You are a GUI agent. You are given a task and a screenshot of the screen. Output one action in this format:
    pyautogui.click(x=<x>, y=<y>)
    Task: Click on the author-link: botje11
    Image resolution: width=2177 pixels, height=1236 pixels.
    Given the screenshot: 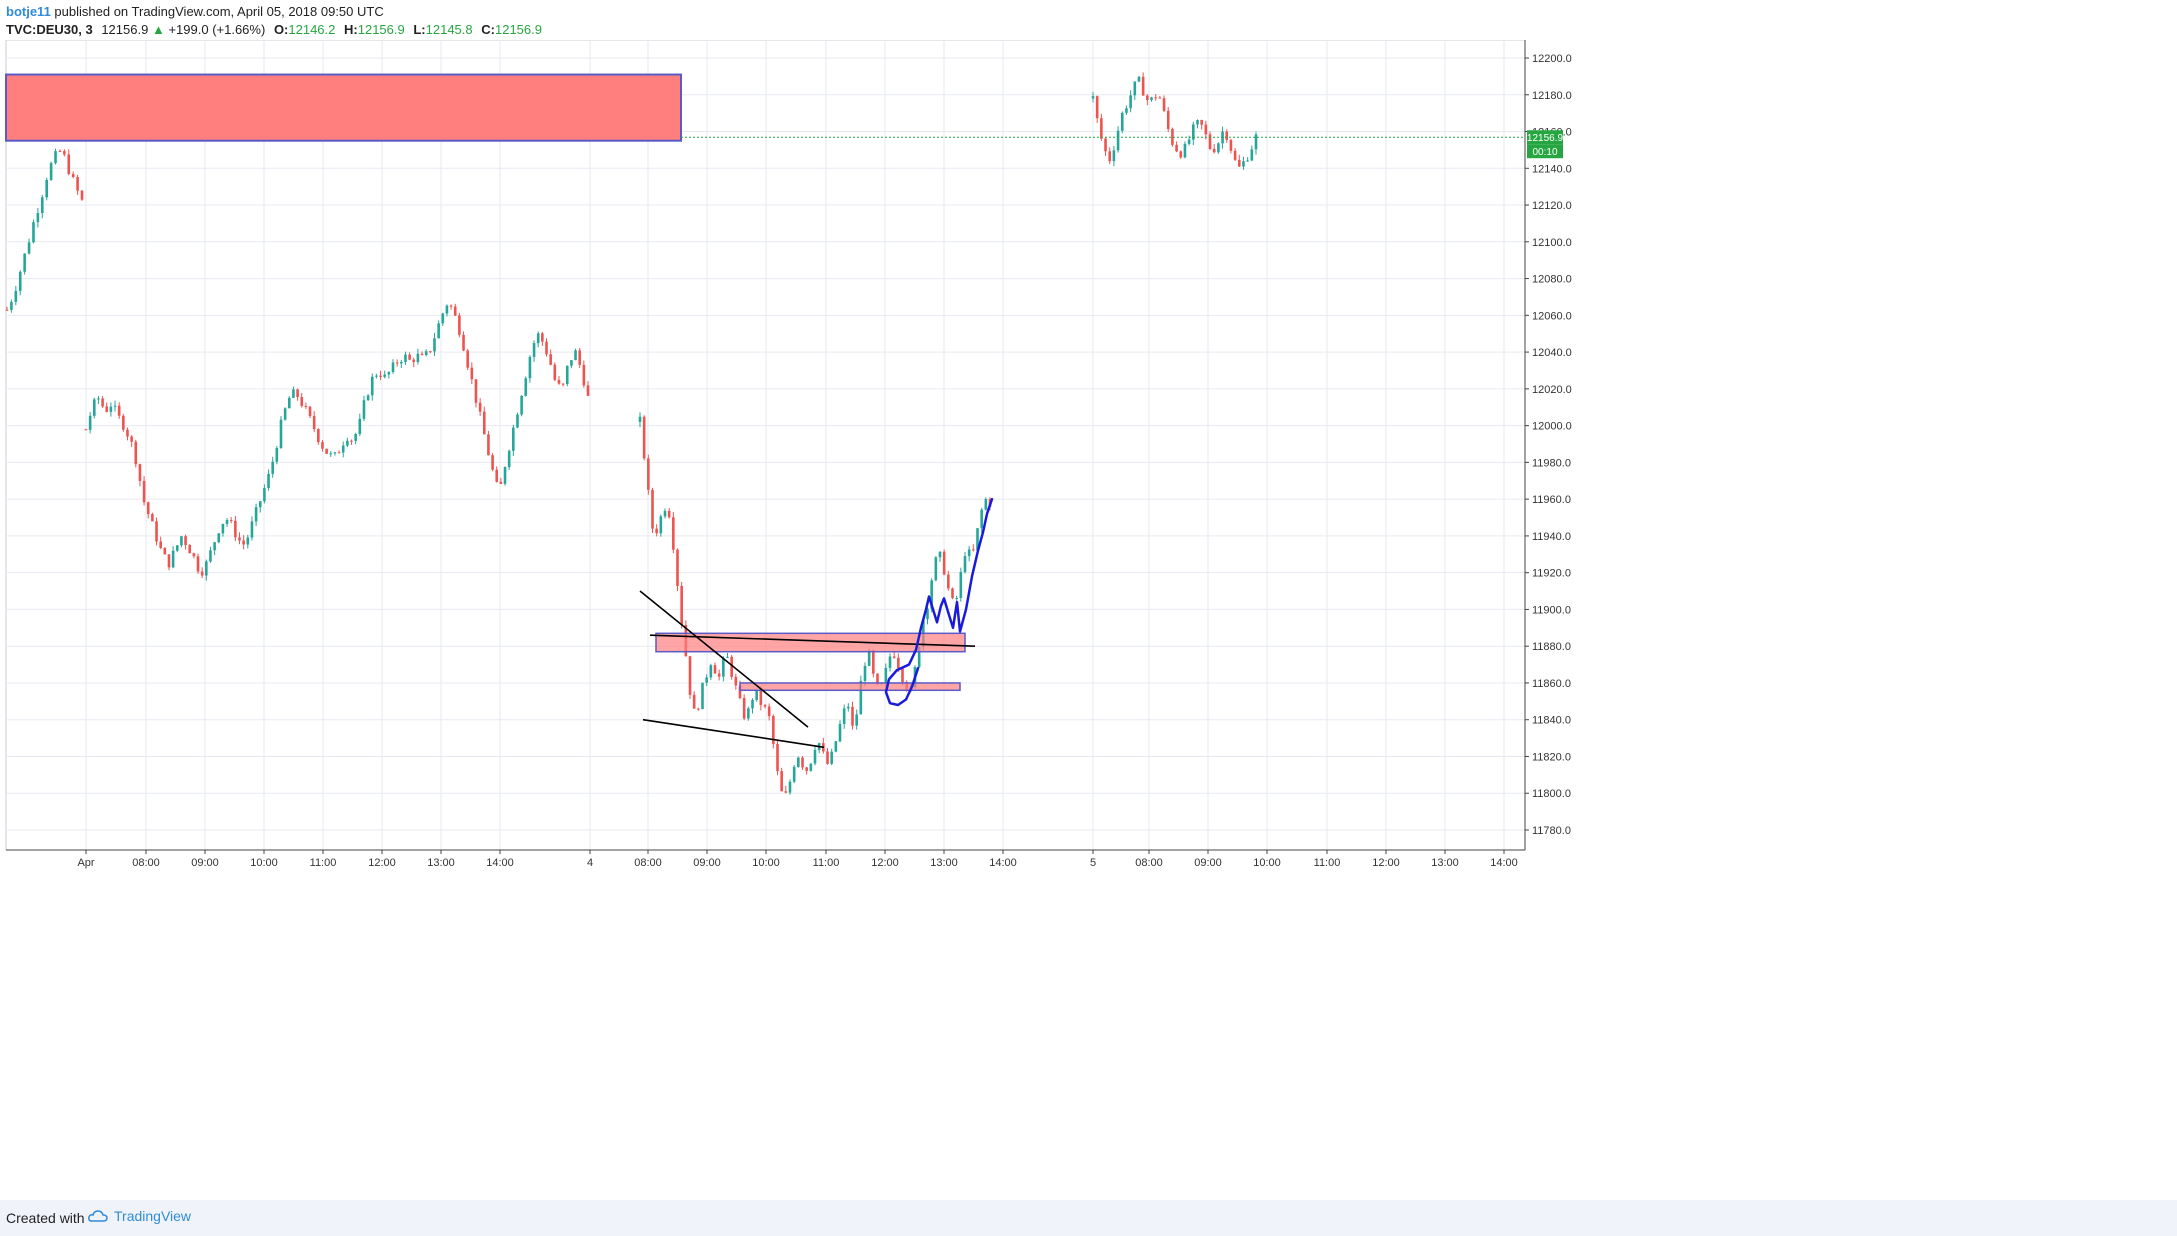 What is the action you would take?
    pyautogui.click(x=28, y=11)
    